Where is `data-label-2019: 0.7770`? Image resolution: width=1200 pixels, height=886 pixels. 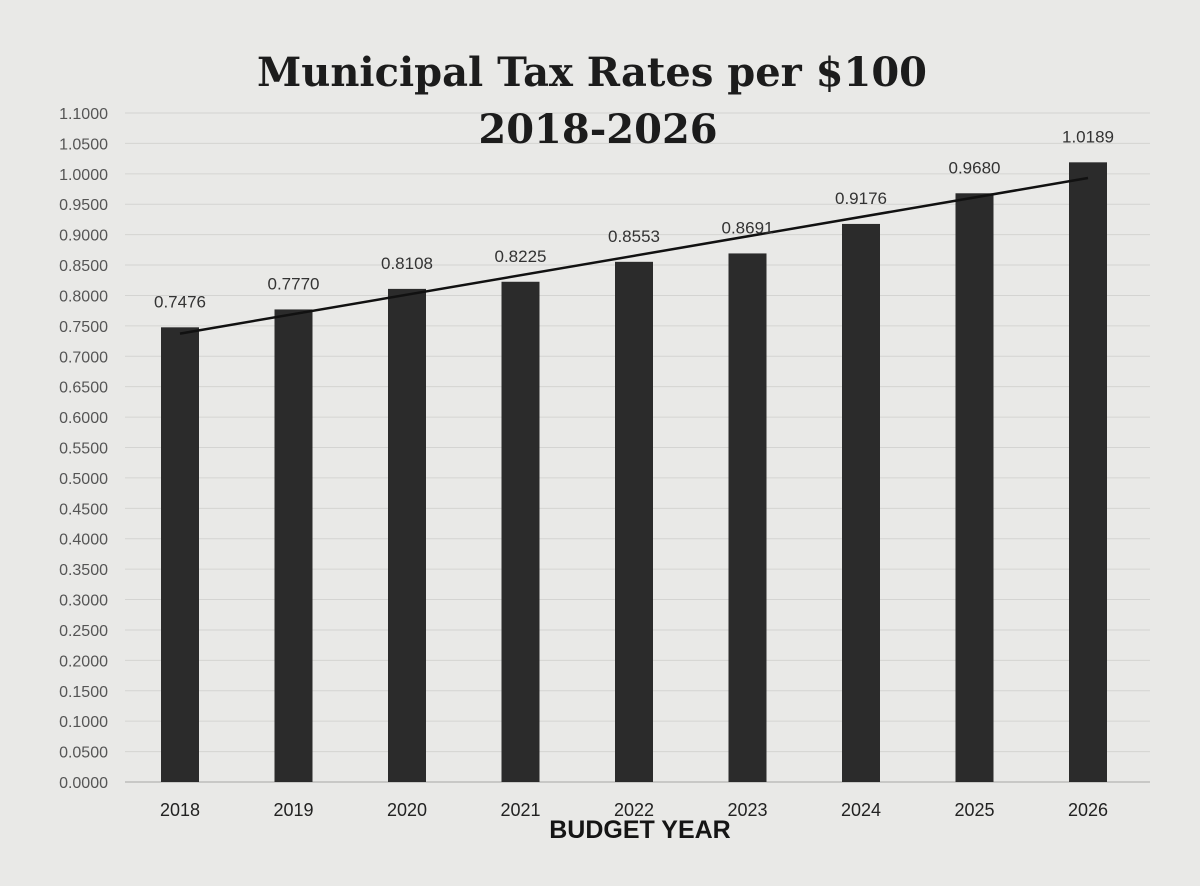
data-label-2019: 0.7770 is located at coordinates (294, 283).